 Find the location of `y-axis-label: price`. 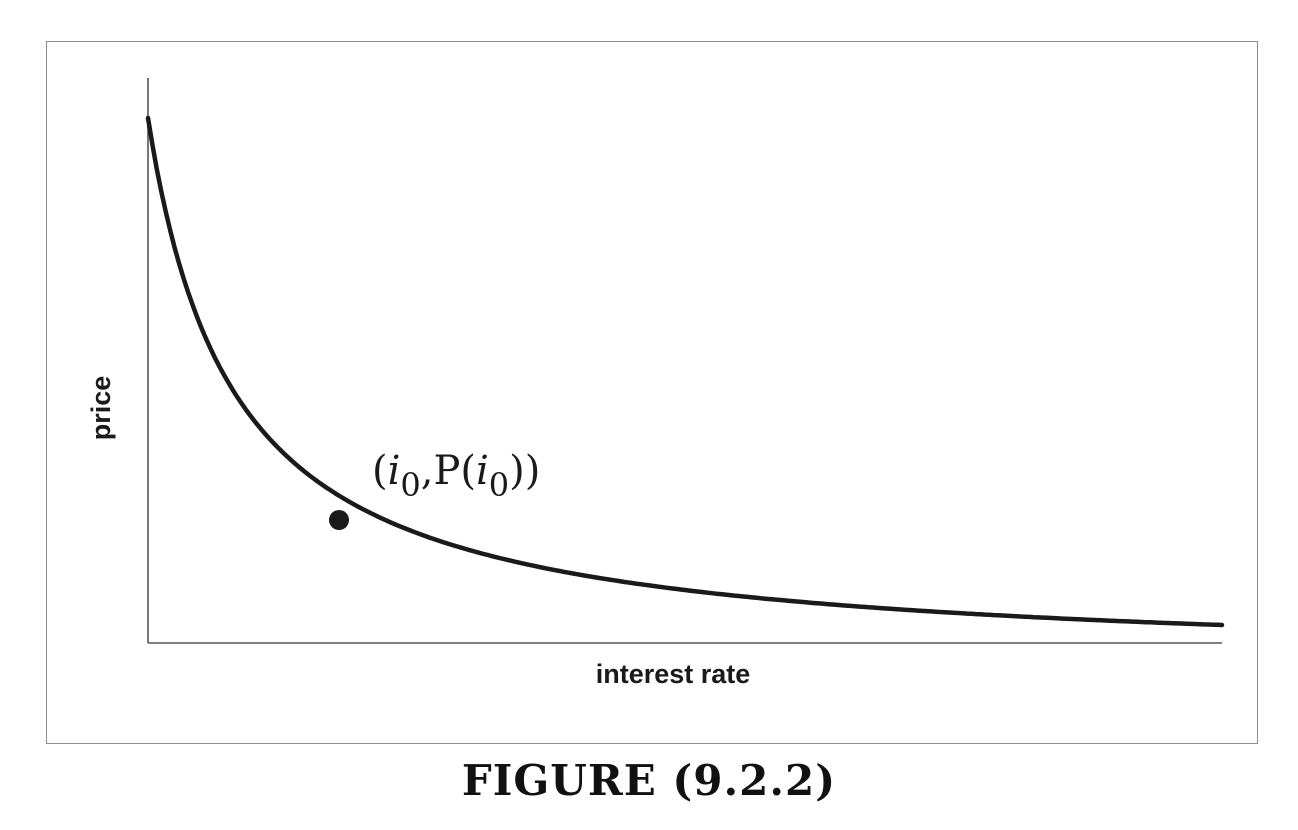

y-axis-label: price is located at coordinates (101, 408).